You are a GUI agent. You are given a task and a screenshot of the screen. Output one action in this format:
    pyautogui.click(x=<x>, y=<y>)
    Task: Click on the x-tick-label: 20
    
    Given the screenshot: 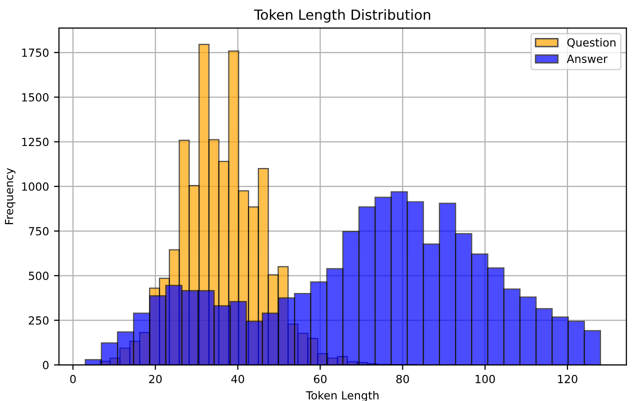 What is the action you would take?
    pyautogui.click(x=155, y=379)
    